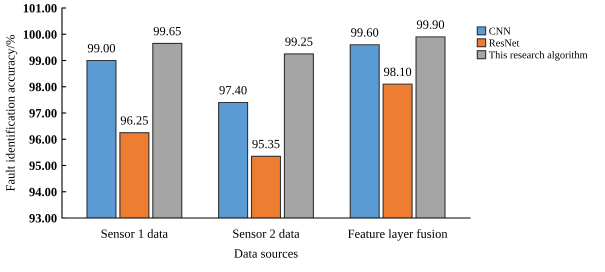 This screenshot has height=272, width=605. Describe the element at coordinates (167, 31) in the screenshot. I see `text: 99.65` at that location.